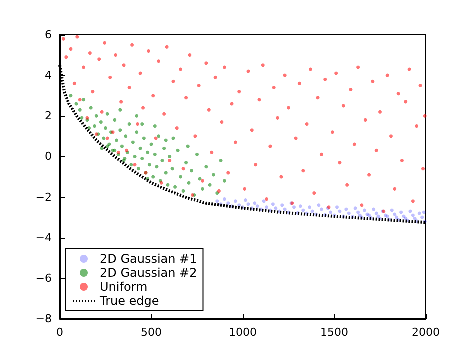 The height and width of the screenshot is (355, 474). I want to click on x-tick-label: 0, so click(60, 332).